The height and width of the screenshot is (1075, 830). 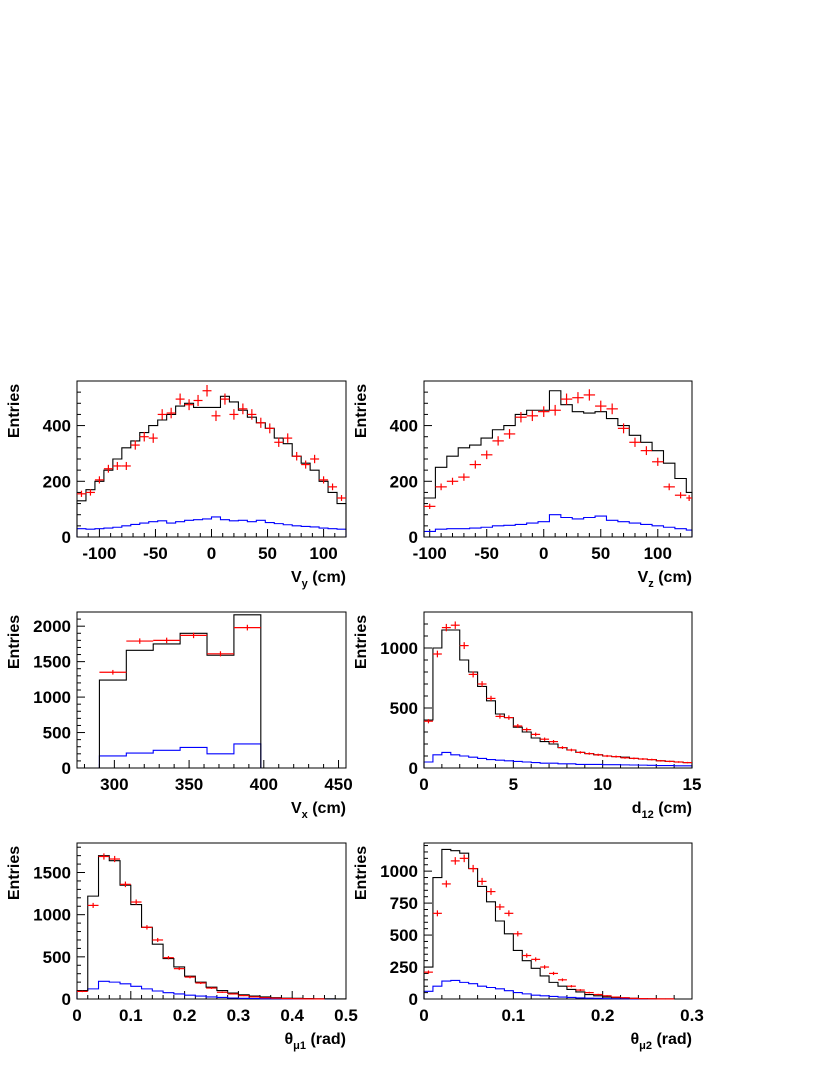 What do you see at coordinates (346, 1015) in the screenshot?
I see `x-tick-label: 0.5` at bounding box center [346, 1015].